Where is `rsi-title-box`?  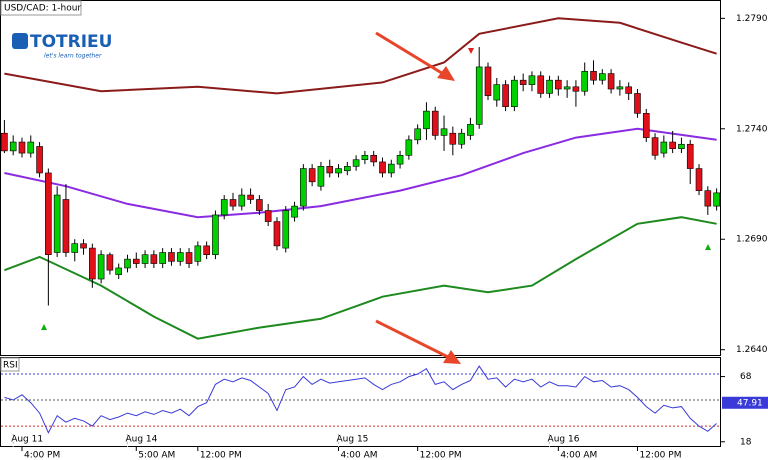
rsi-title-box is located at coordinates (10, 364).